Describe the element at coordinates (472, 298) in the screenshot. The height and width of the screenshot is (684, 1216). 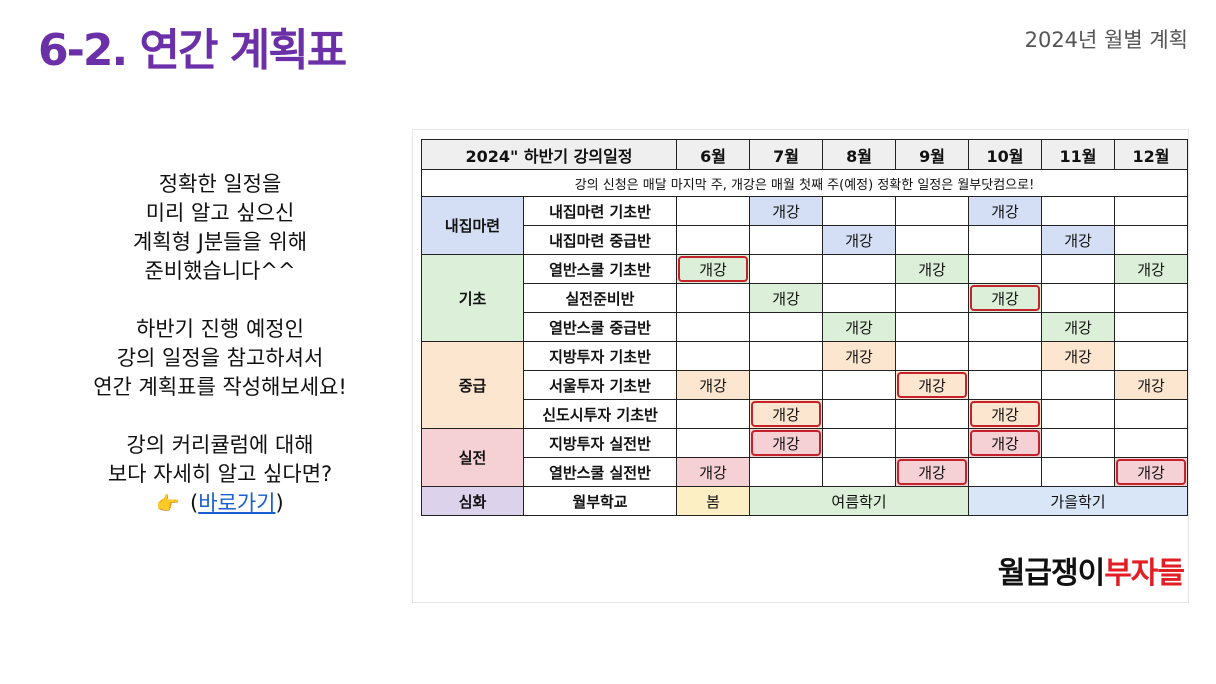
I see `category-cell-basic: 기초` at that location.